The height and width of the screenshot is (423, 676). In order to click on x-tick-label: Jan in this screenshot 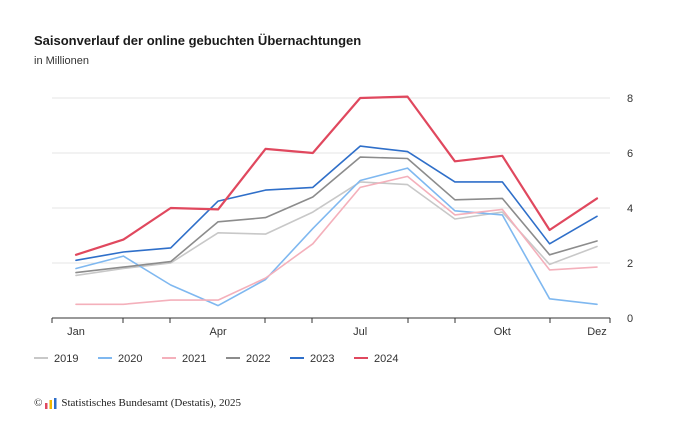, I will do `click(76, 332)`.